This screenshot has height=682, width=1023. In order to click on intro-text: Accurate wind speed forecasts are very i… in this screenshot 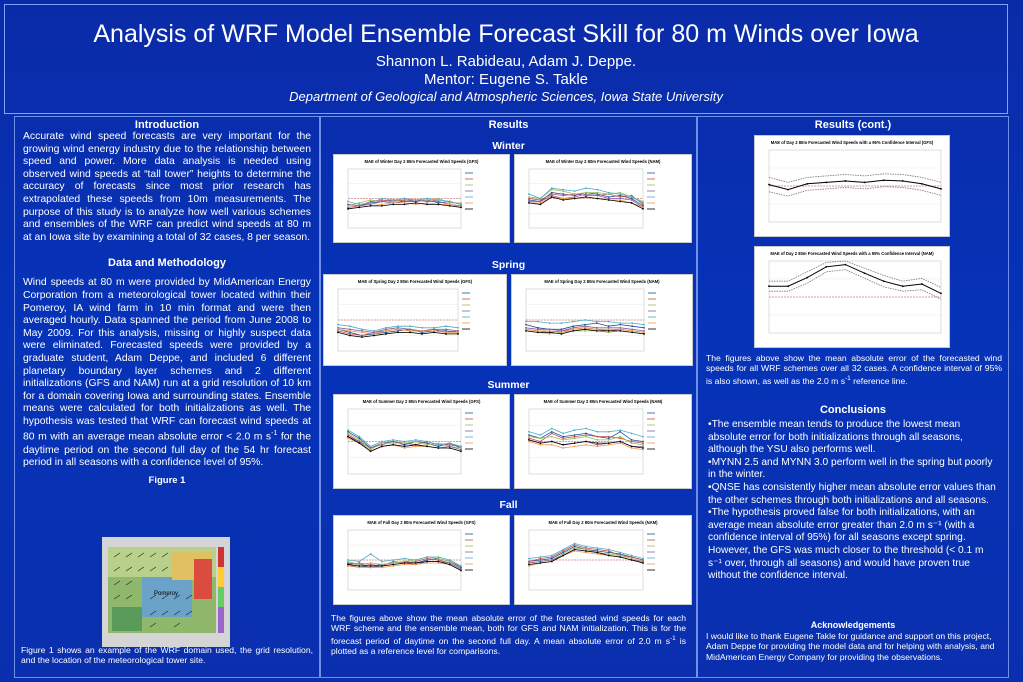, I will do `click(167, 187)`.